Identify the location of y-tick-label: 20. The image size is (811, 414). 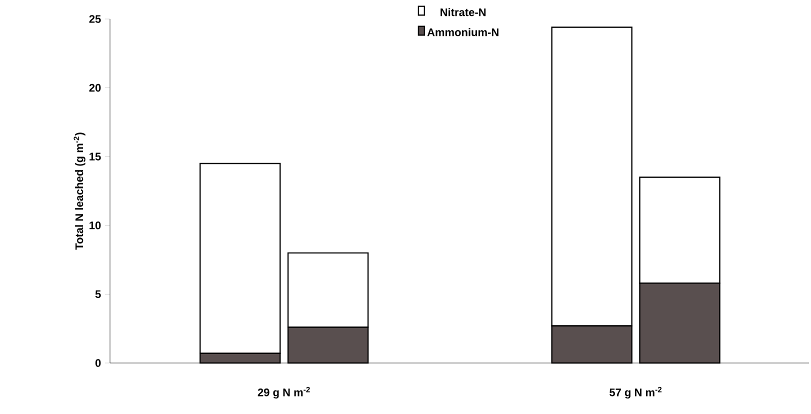
(95, 88).